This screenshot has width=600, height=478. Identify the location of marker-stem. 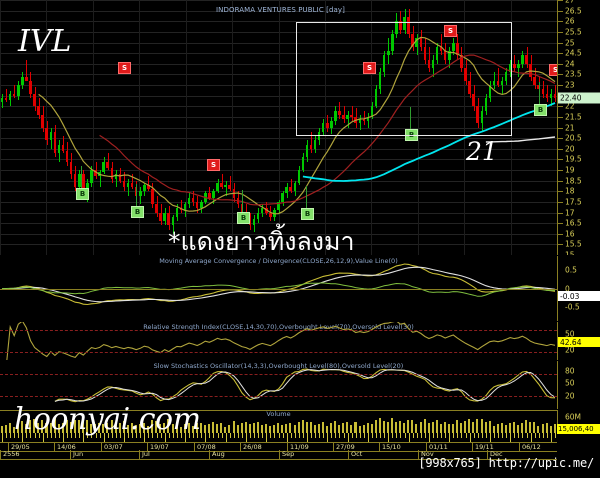
(242, 201).